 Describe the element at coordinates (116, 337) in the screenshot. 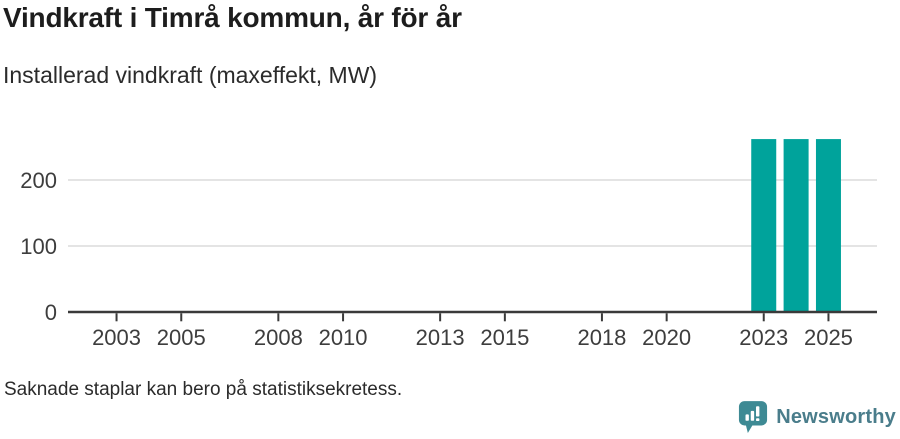

I see `x-tick-label-2003: 2003` at that location.